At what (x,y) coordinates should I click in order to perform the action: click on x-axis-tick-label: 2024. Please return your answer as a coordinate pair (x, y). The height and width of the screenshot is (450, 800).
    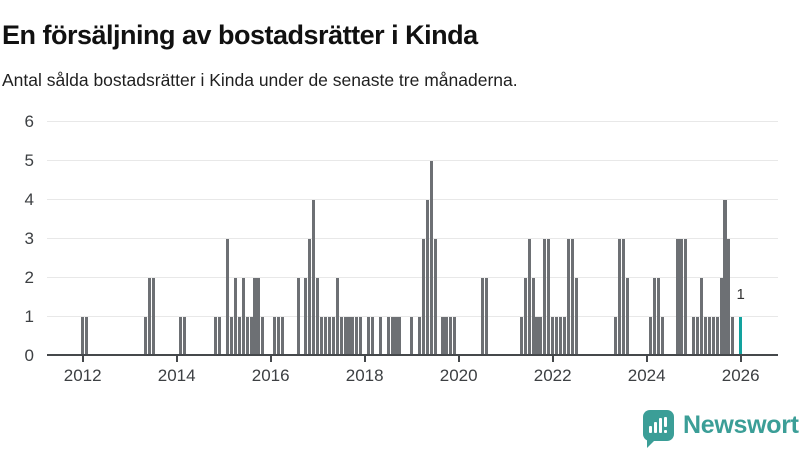
    Looking at the image, I should click on (646, 375).